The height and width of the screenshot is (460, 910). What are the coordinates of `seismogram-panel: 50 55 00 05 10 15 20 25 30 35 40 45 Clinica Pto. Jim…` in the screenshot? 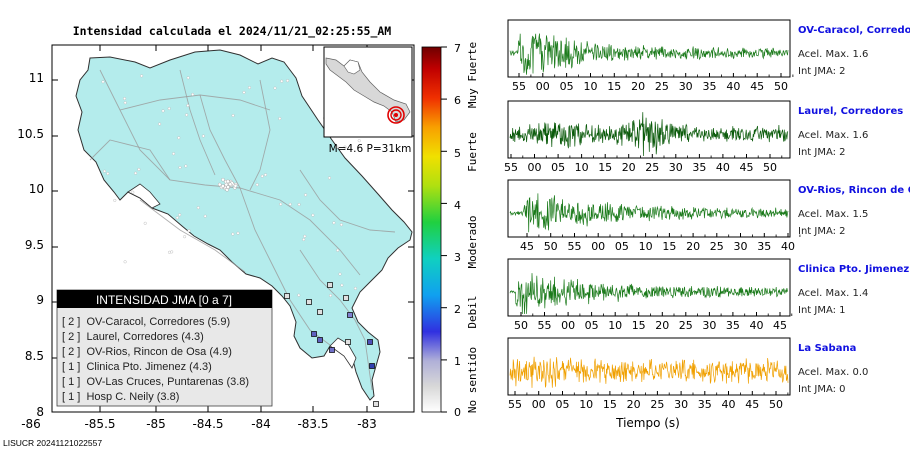 It's located at (708, 295).